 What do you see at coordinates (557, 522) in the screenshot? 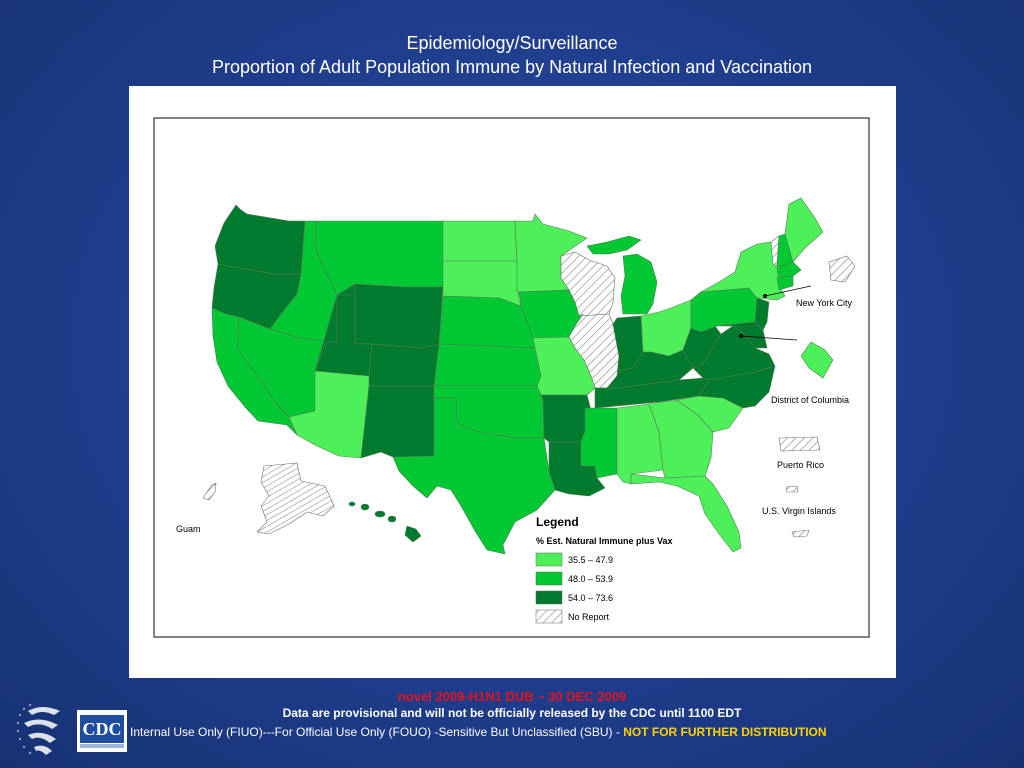
I see `legend-title: Legend` at bounding box center [557, 522].